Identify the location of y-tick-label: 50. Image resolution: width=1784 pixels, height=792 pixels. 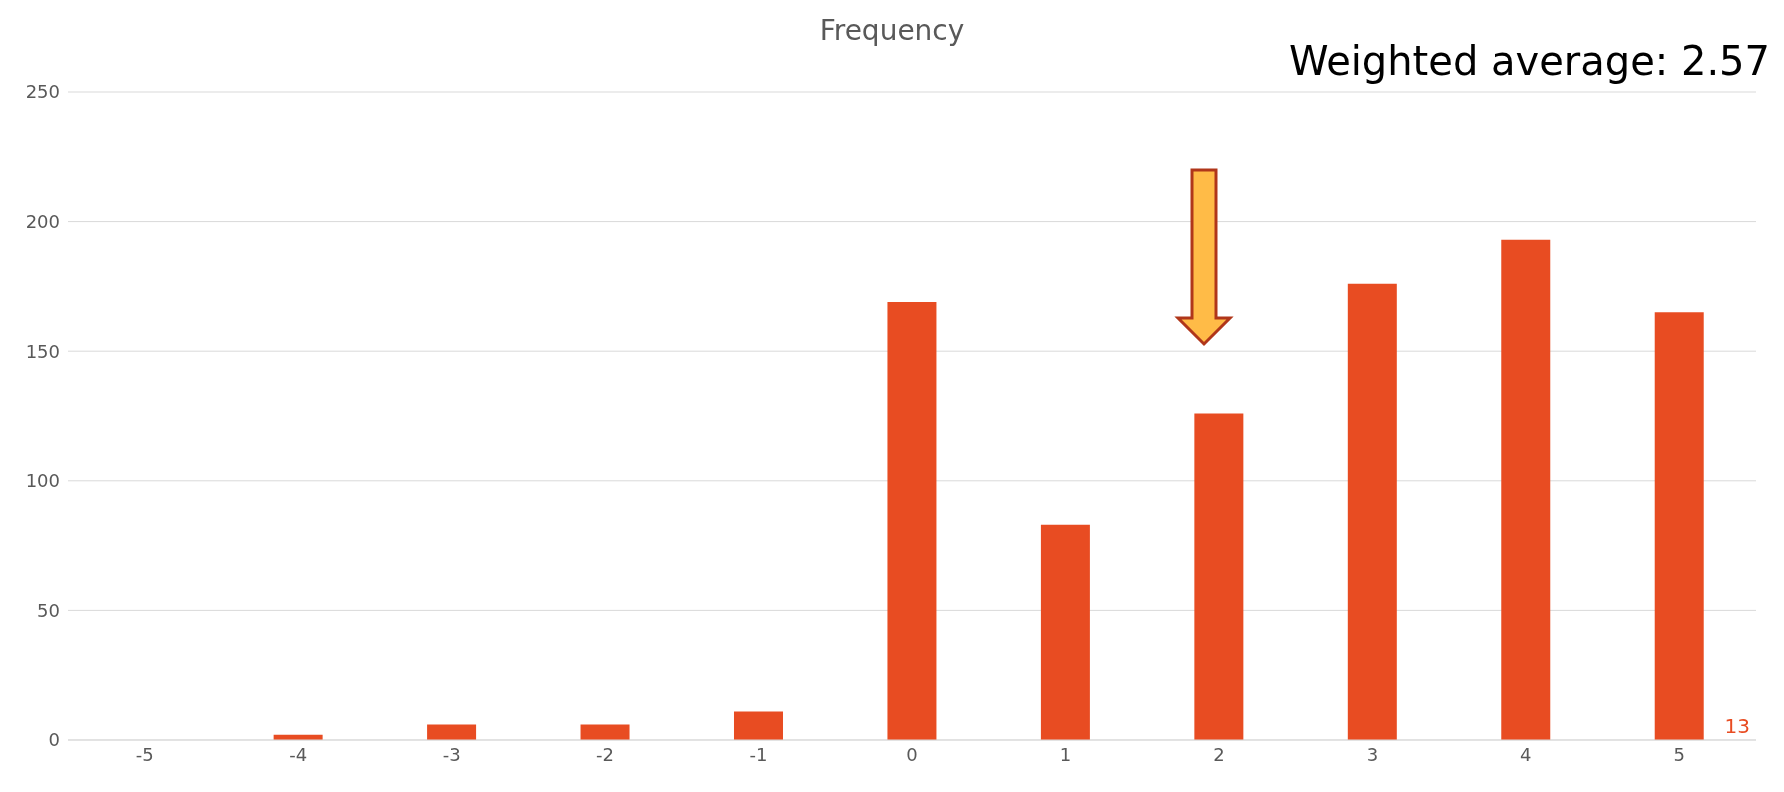
(48, 610).